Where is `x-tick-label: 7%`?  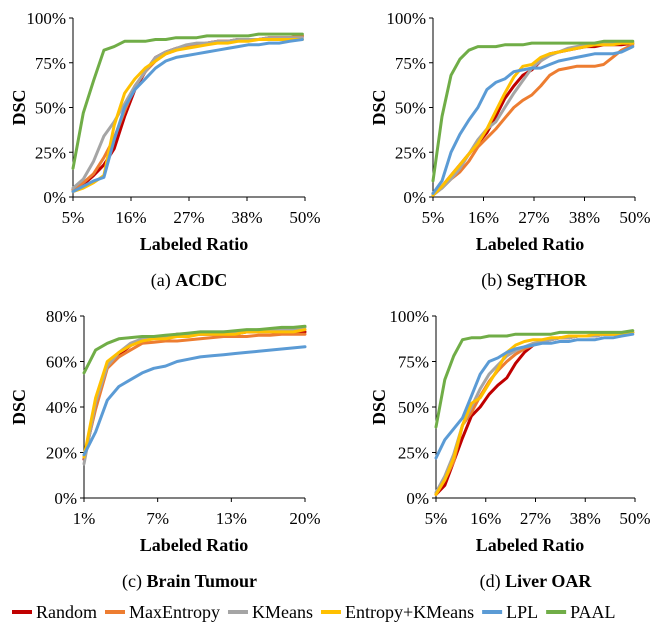
x-tick-label: 7% is located at coordinates (157, 518).